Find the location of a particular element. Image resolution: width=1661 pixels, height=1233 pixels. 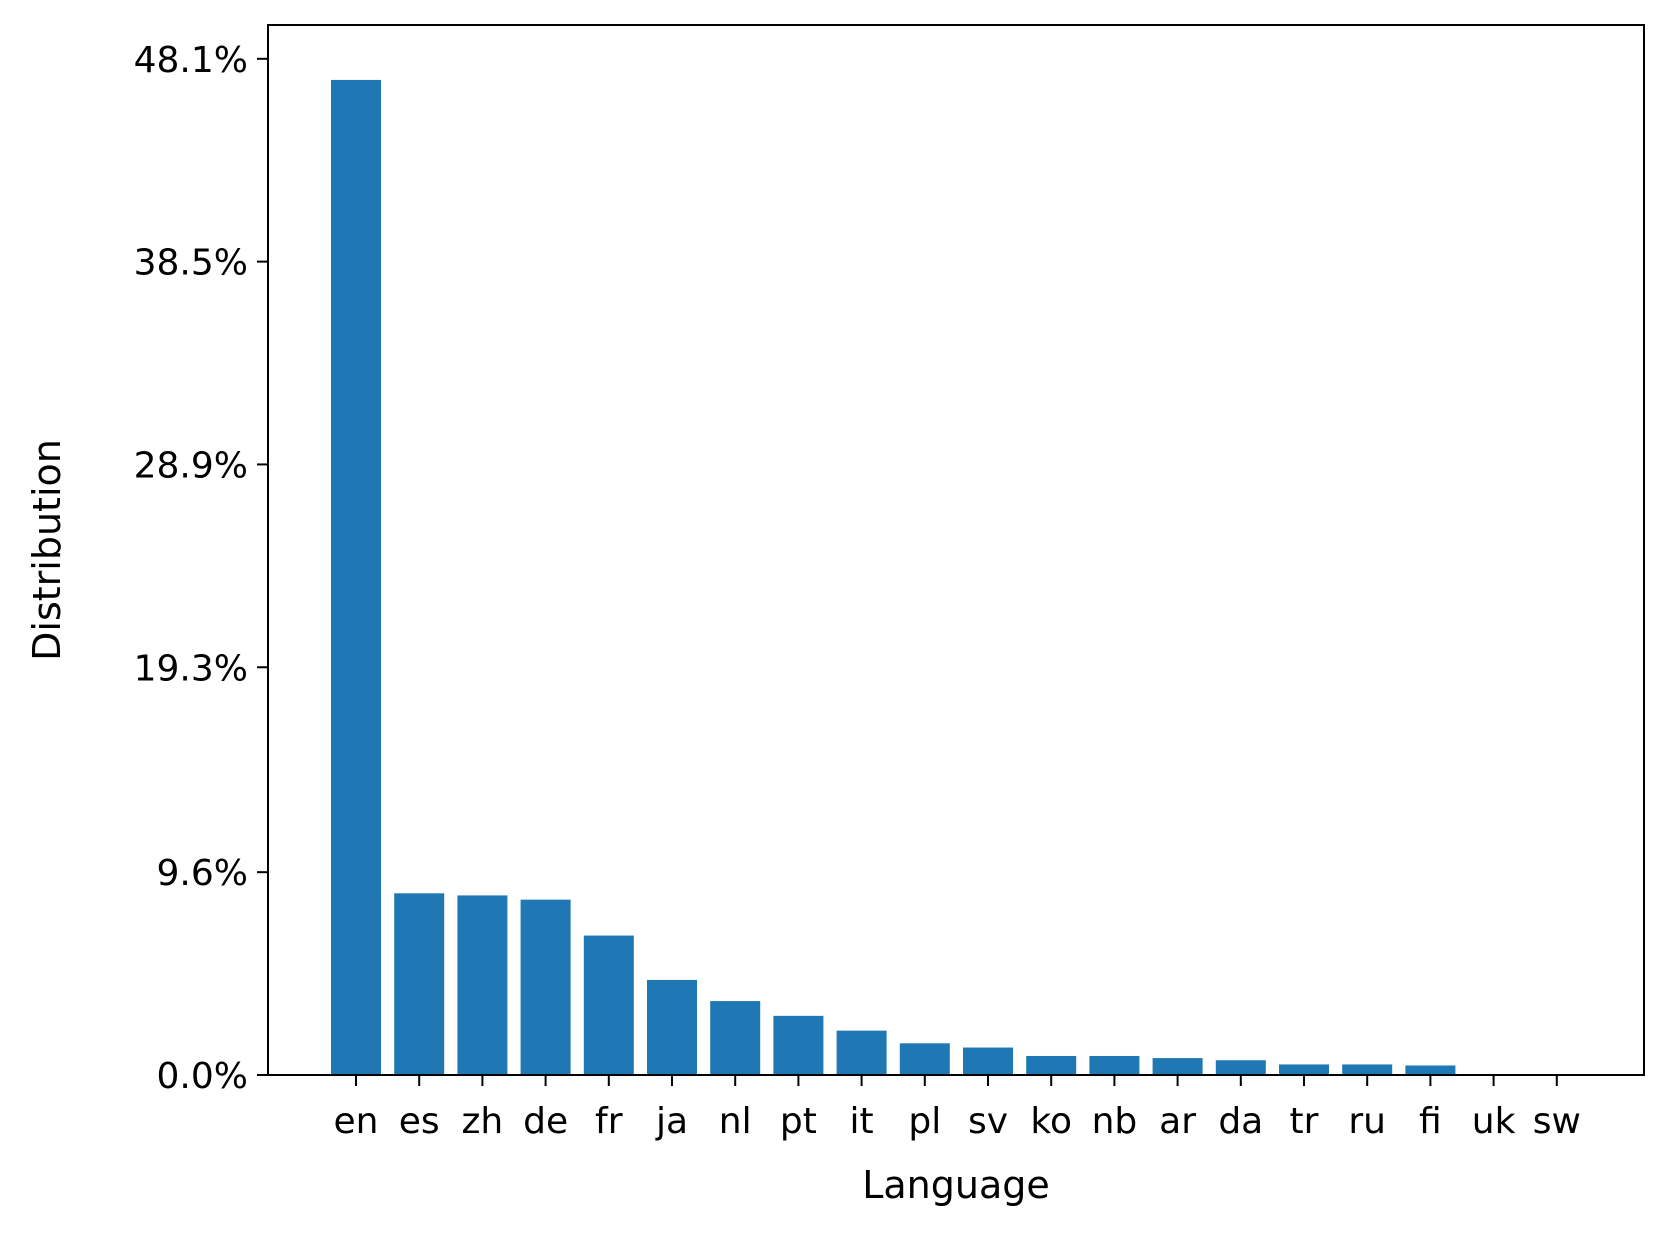

x-ticks-group: en es zh de fr ja nl pt it pl sv ko nb ar da tr ru fi uk sw is located at coordinates (957, 1108).